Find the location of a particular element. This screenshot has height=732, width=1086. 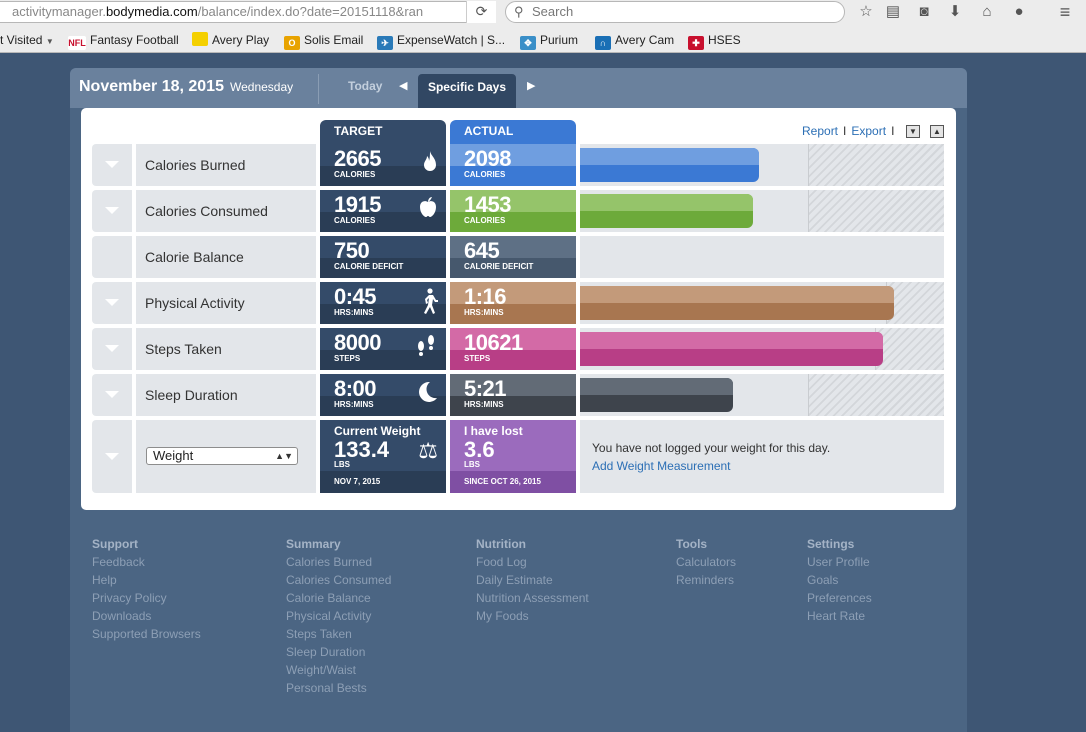

url-prefix: activitymanager. is located at coordinates (59, 11).